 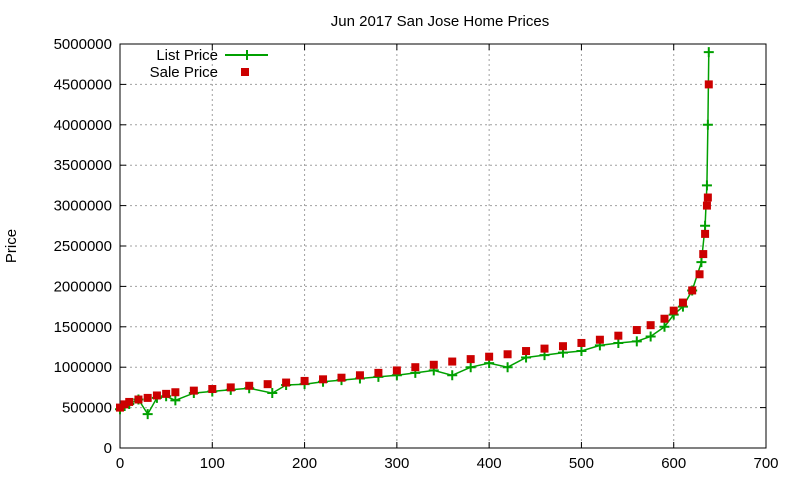 I want to click on legend-marker-list-price, so click(x=247, y=55).